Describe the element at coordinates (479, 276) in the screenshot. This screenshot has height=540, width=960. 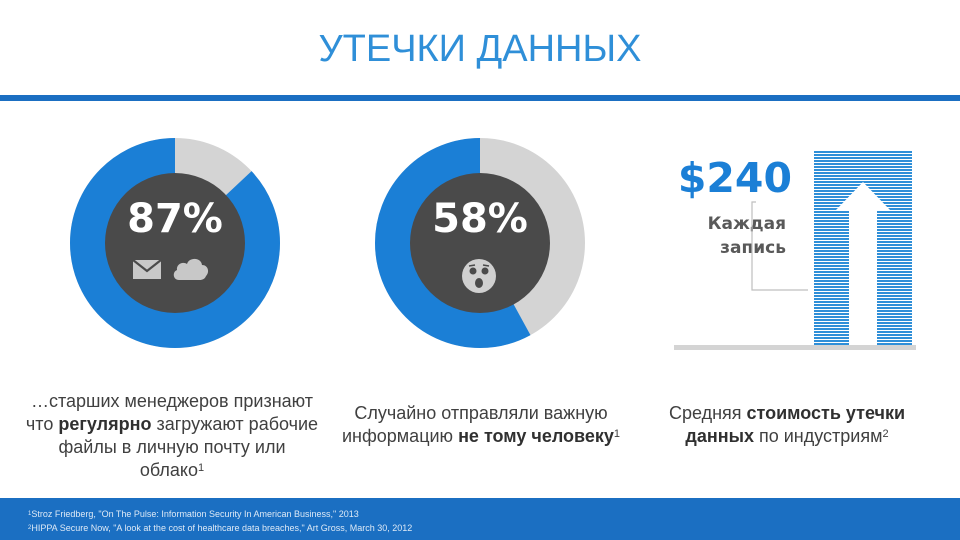
I see `shocked-face-icon` at that location.